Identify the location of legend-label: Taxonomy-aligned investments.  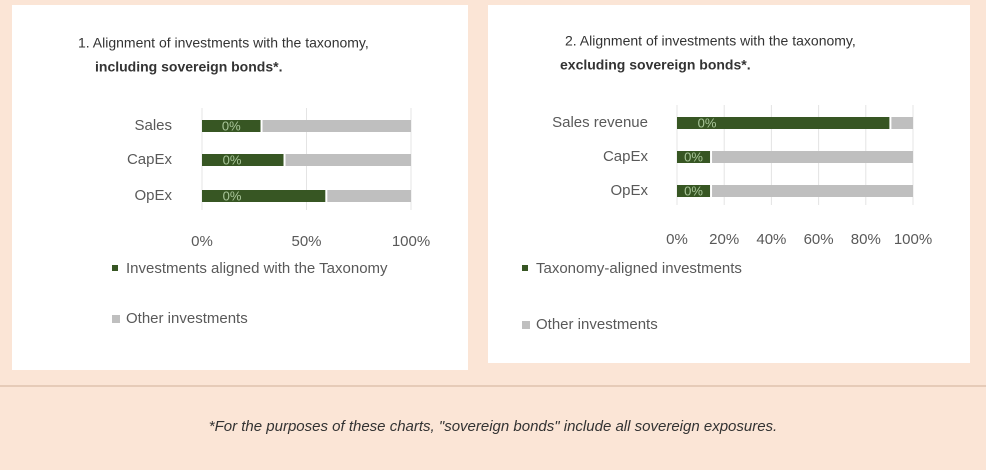
(639, 268).